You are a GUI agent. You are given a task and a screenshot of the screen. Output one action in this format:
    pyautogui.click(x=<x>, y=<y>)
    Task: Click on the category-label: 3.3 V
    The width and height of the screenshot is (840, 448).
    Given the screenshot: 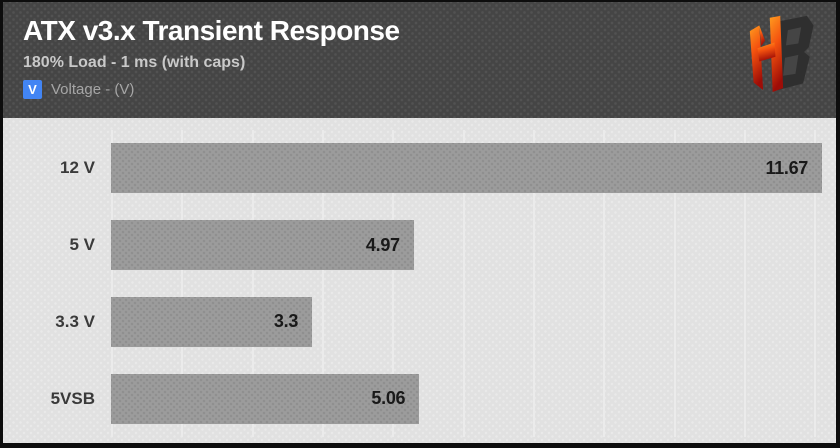 What is the action you would take?
    pyautogui.click(x=75, y=321)
    